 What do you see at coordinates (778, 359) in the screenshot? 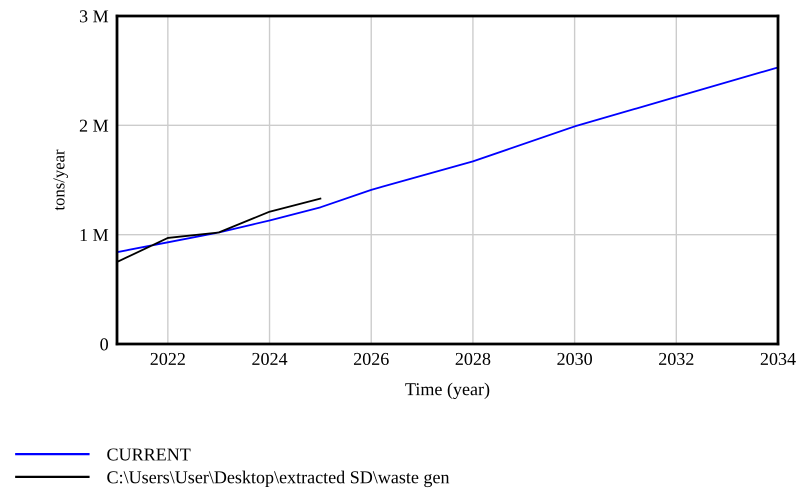
I see `x-tick-label: 2034` at bounding box center [778, 359].